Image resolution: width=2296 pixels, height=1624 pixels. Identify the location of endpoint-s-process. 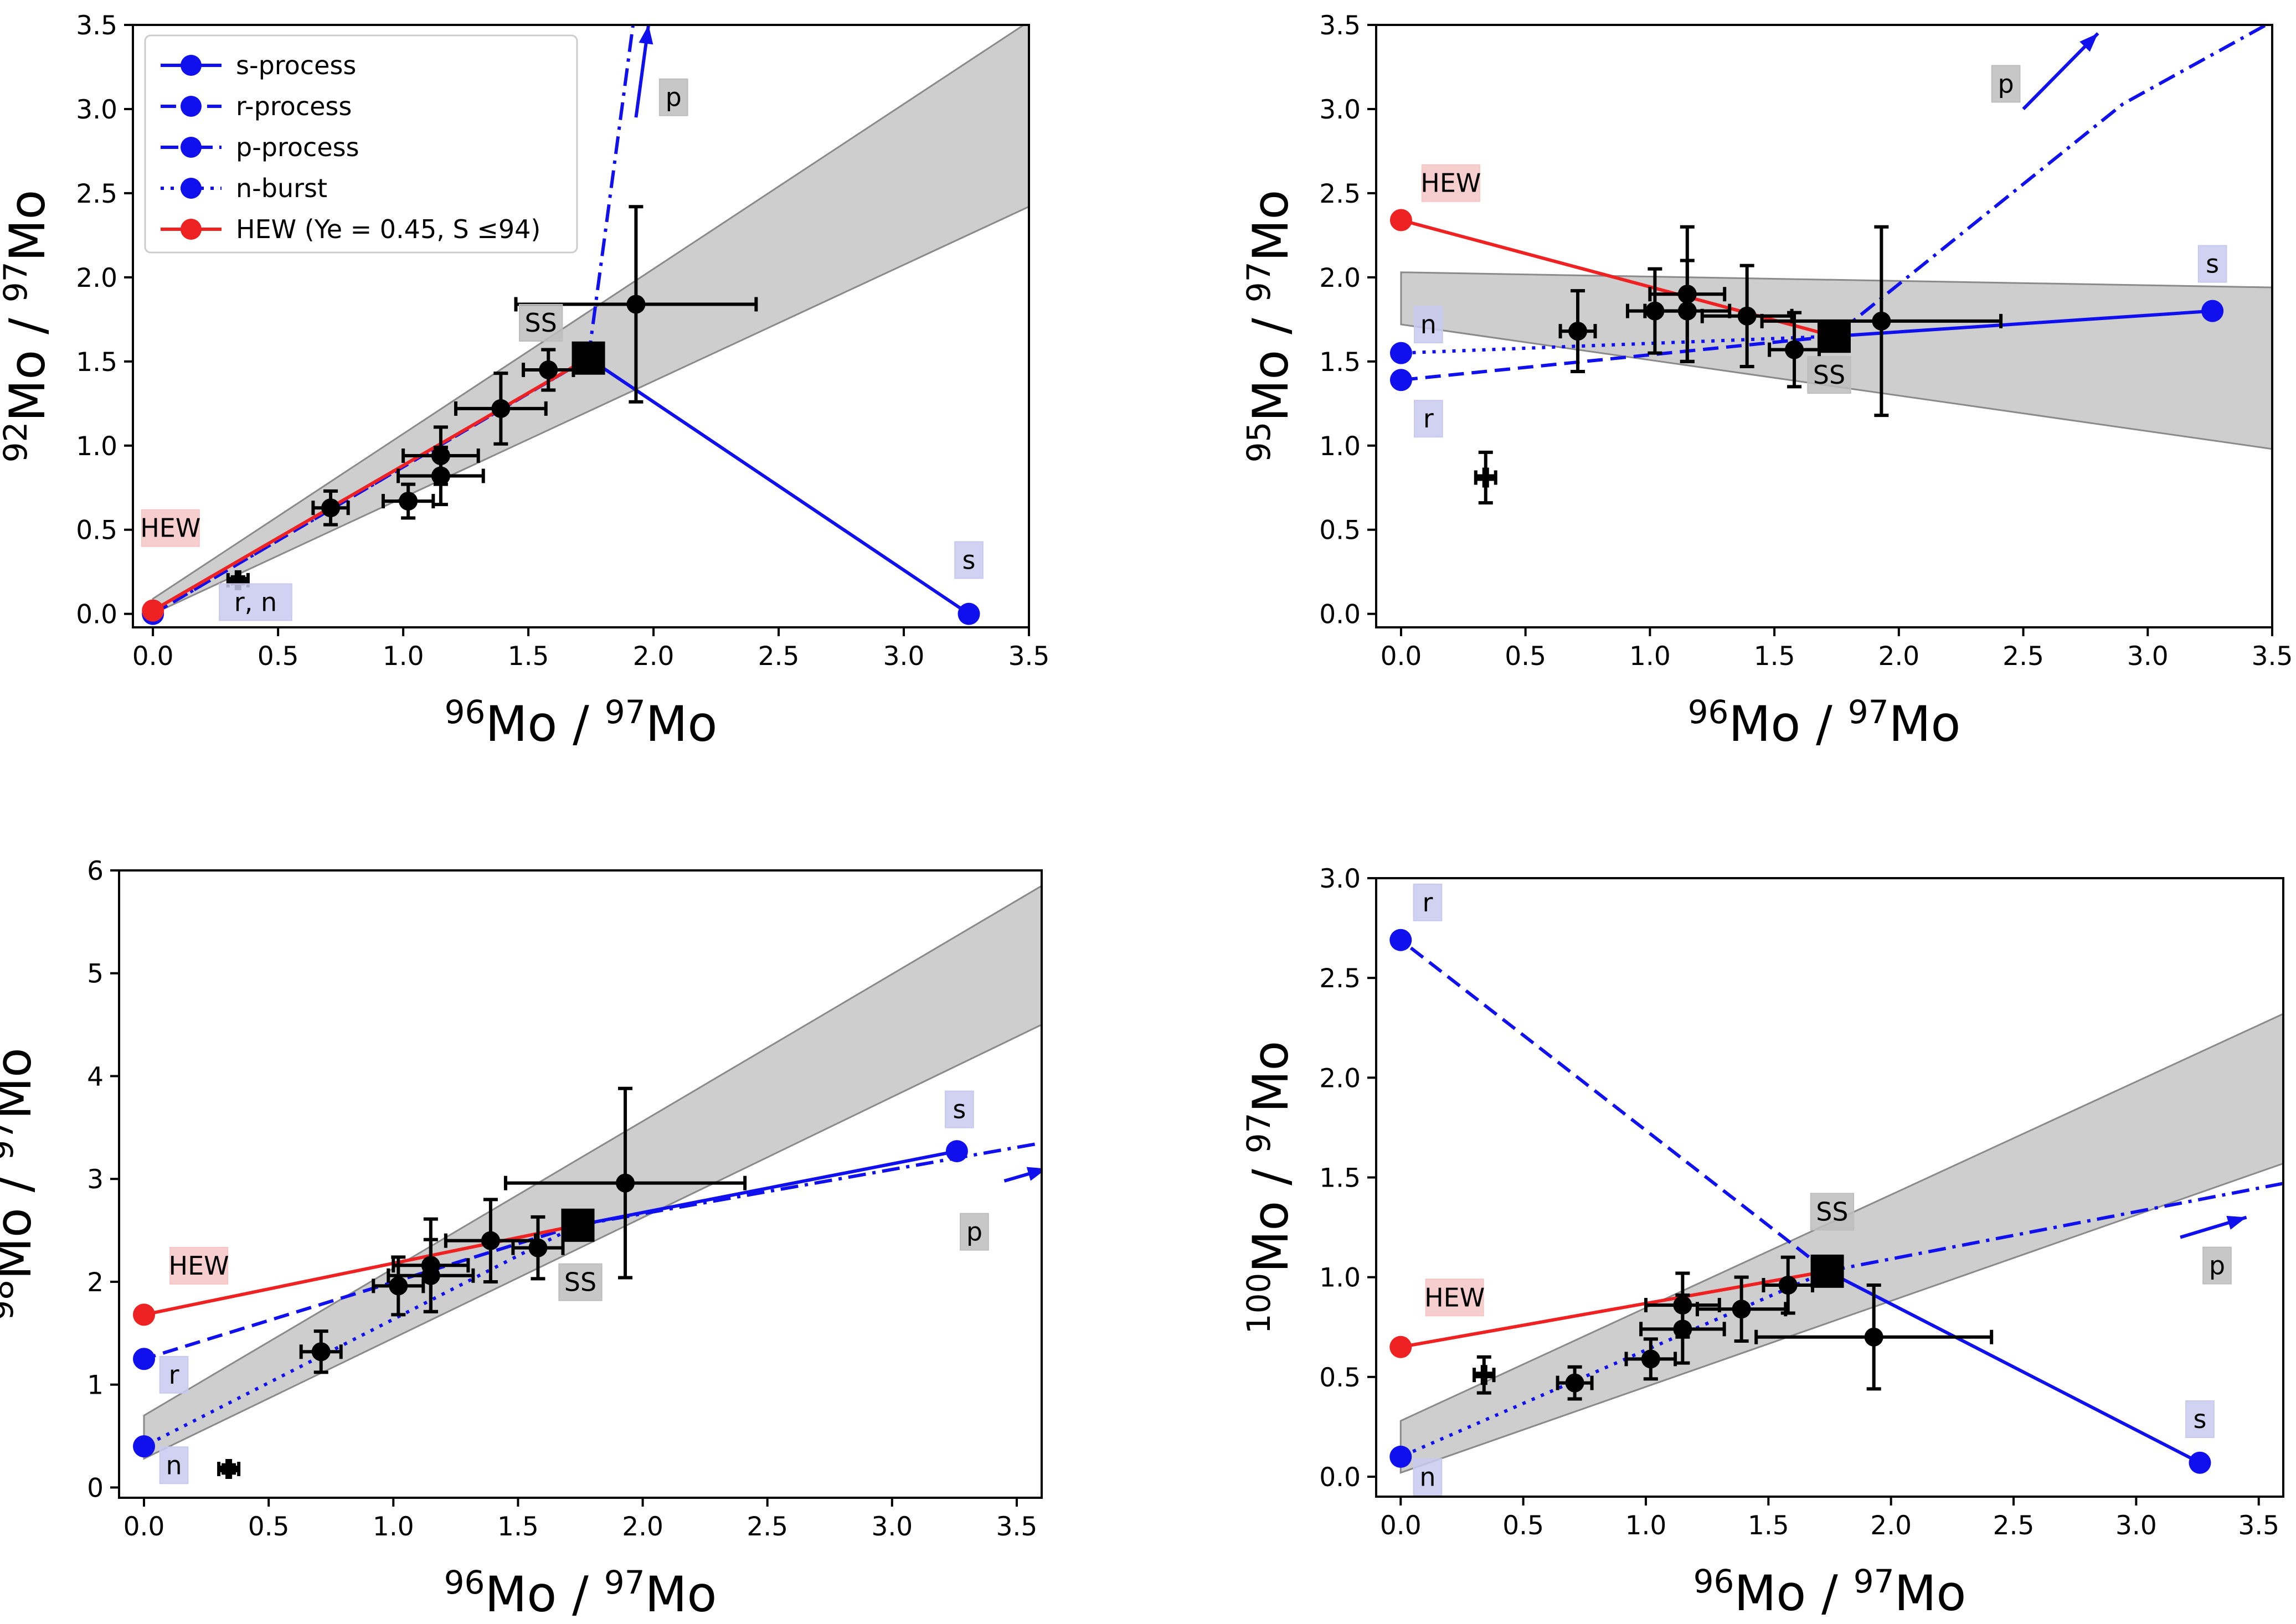
(956, 1151).